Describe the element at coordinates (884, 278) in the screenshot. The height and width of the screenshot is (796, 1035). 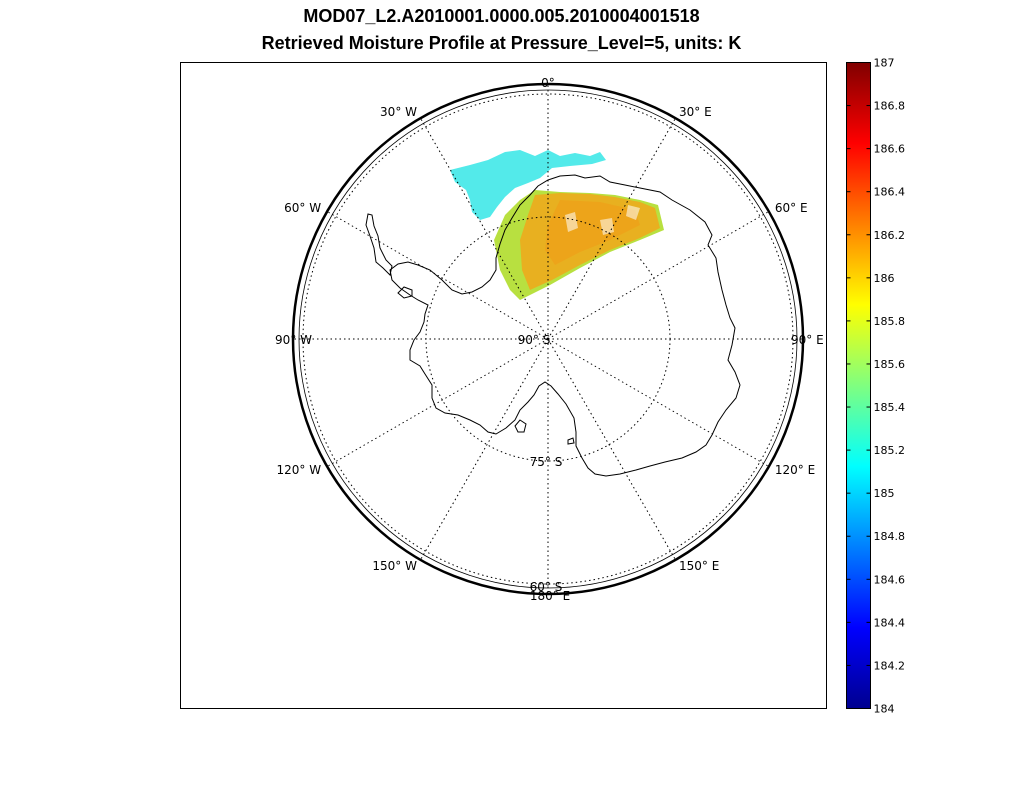
I see `colorbar-tick-label: 186` at that location.